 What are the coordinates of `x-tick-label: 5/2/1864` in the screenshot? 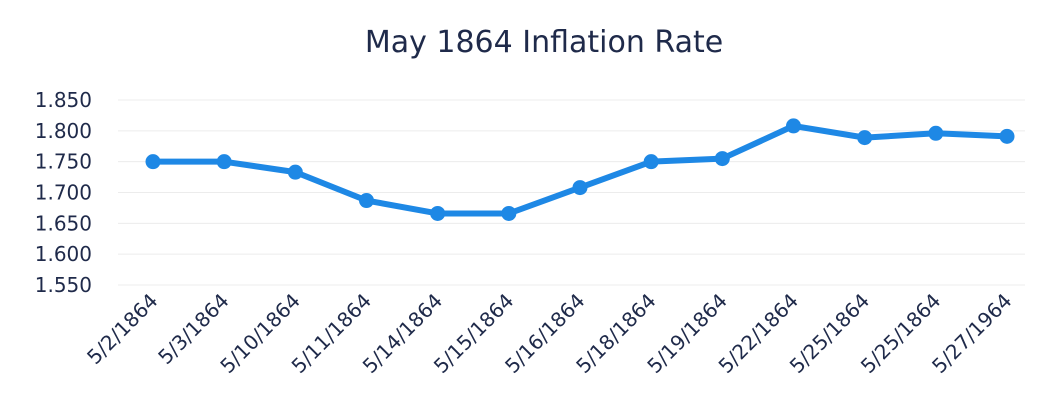 It's located at (122, 329).